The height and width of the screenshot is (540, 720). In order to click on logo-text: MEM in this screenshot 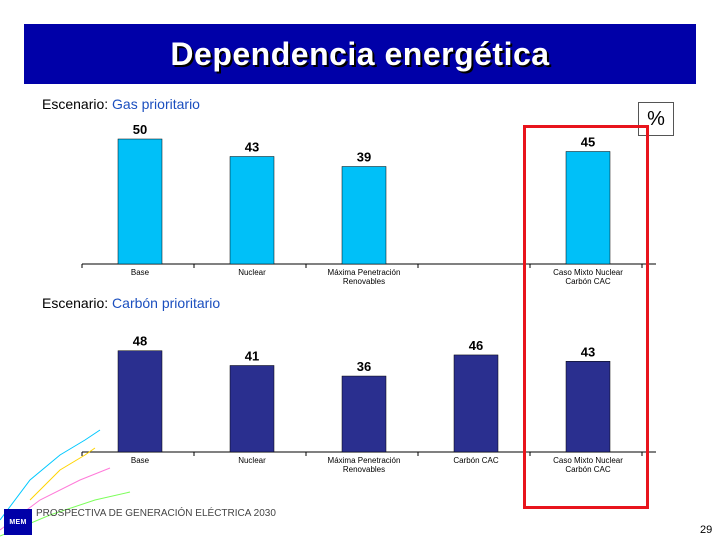, I will do `click(18, 522)`.